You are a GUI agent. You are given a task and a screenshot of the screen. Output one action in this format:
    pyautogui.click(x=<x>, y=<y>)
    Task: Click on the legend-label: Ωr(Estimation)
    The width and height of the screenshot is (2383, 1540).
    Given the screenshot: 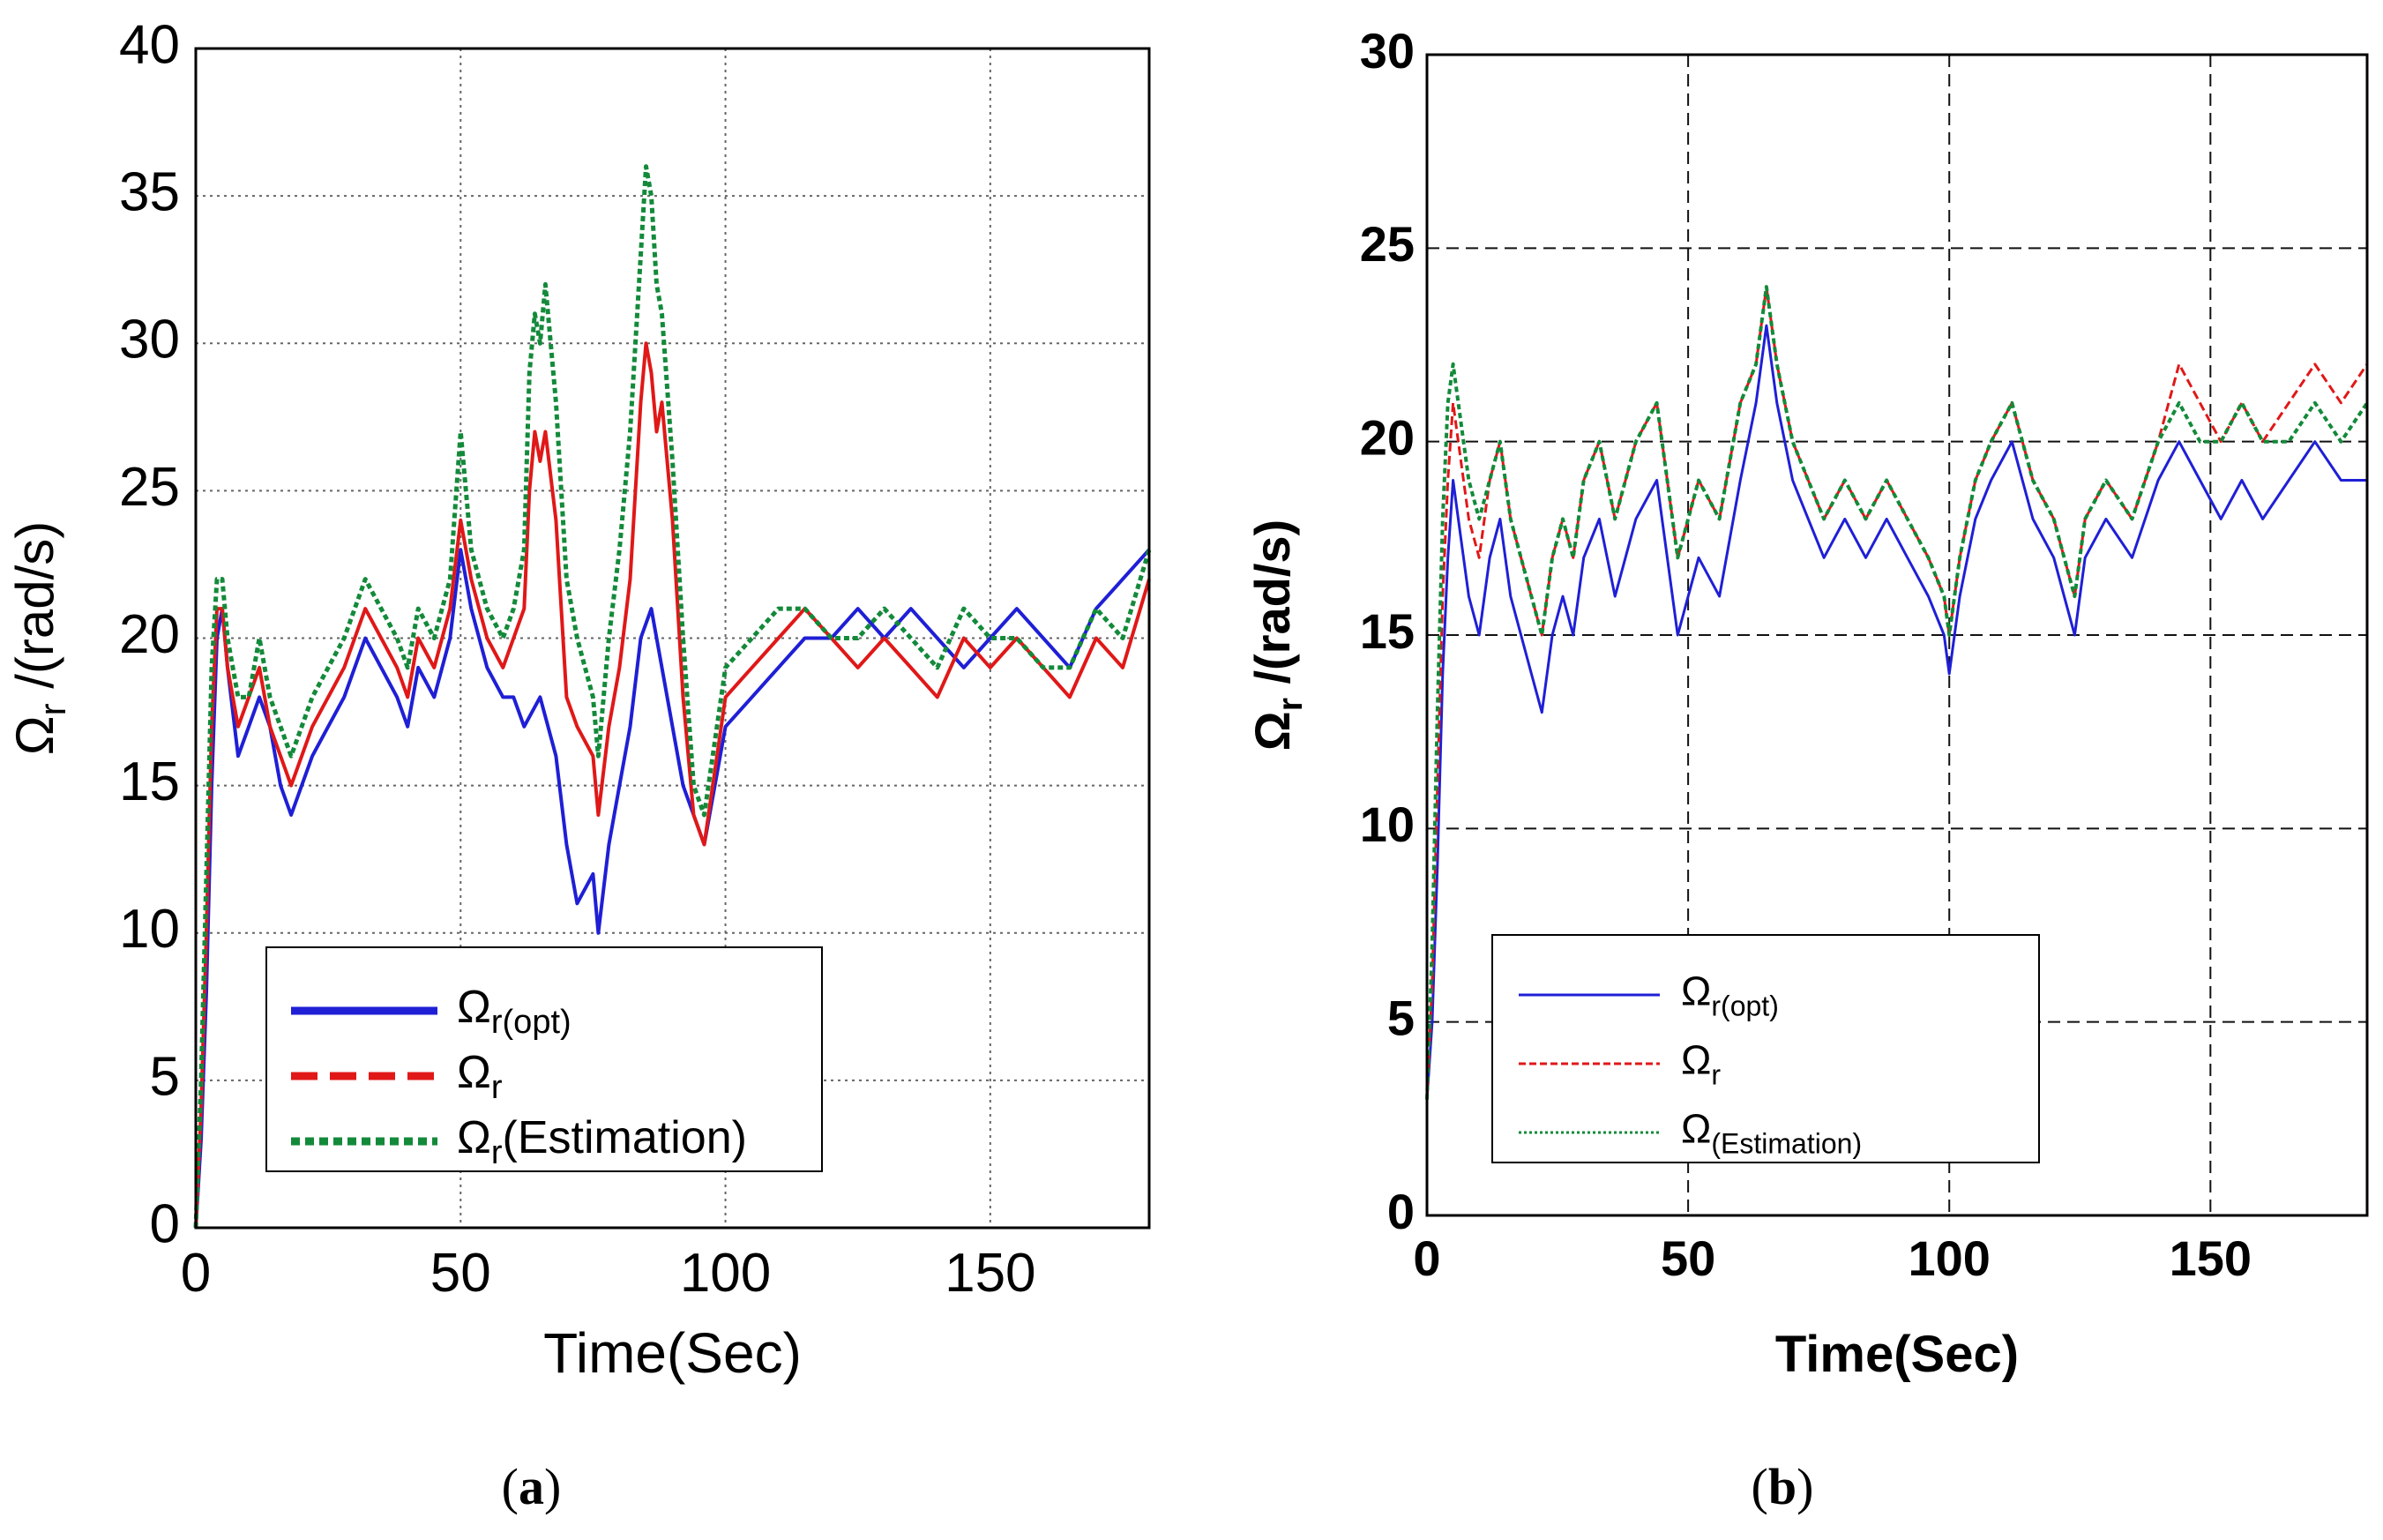 What is the action you would take?
    pyautogui.click(x=602, y=1141)
    